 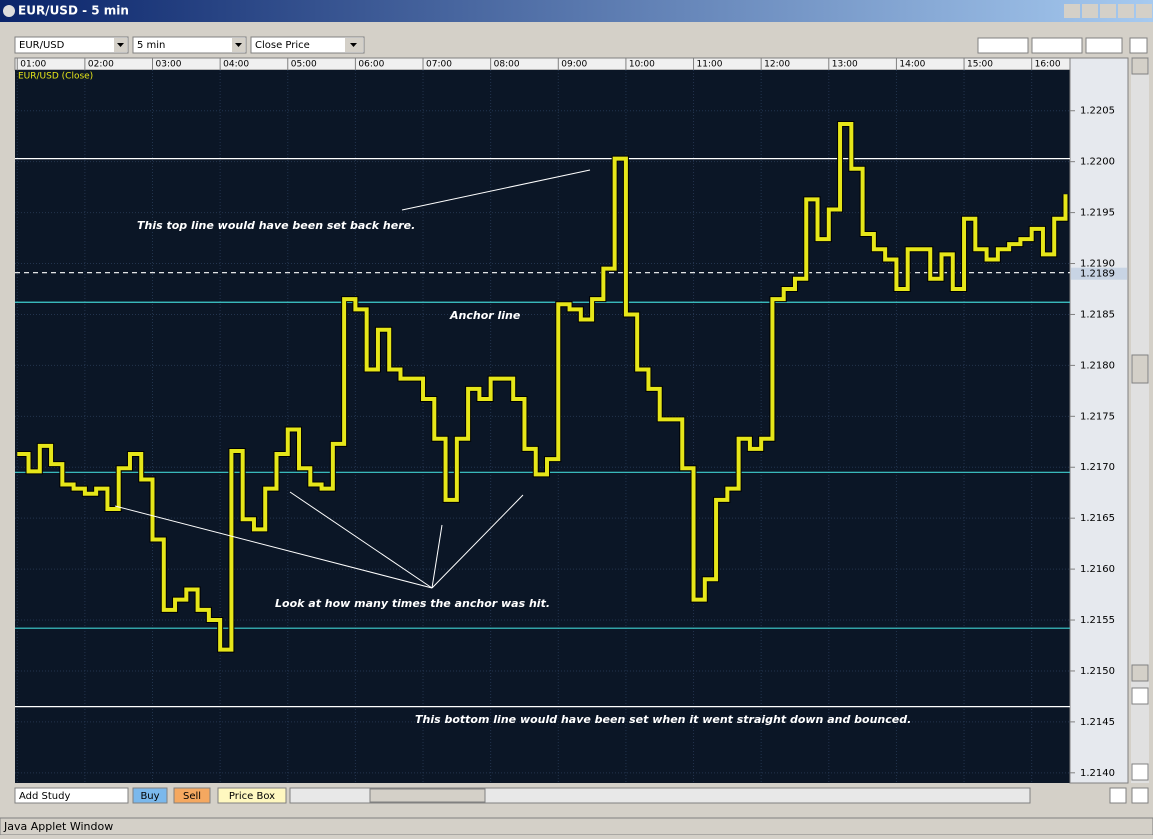 I want to click on x-tick-label: 08:00, so click(x=507, y=65).